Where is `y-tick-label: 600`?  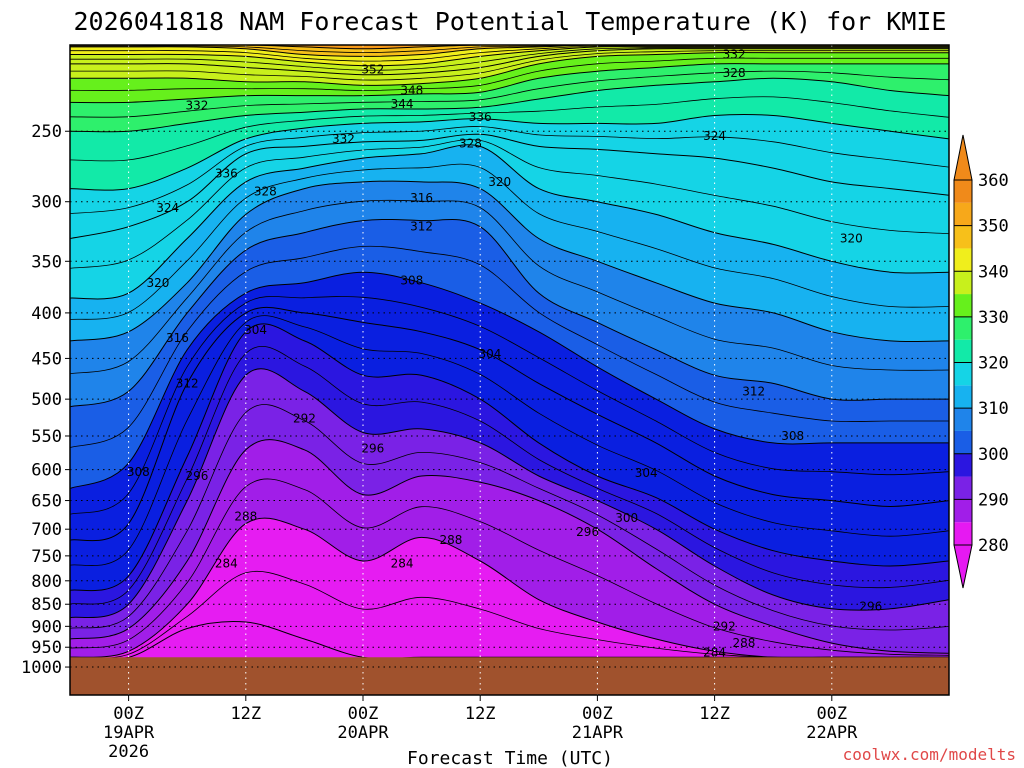
y-tick-label: 600 is located at coordinates (46, 471).